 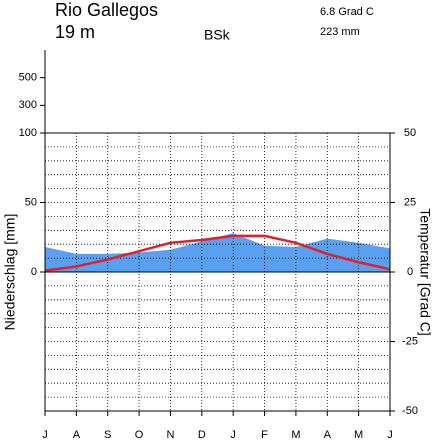 I want to click on y2-tick-label: 25, so click(x=410, y=202).